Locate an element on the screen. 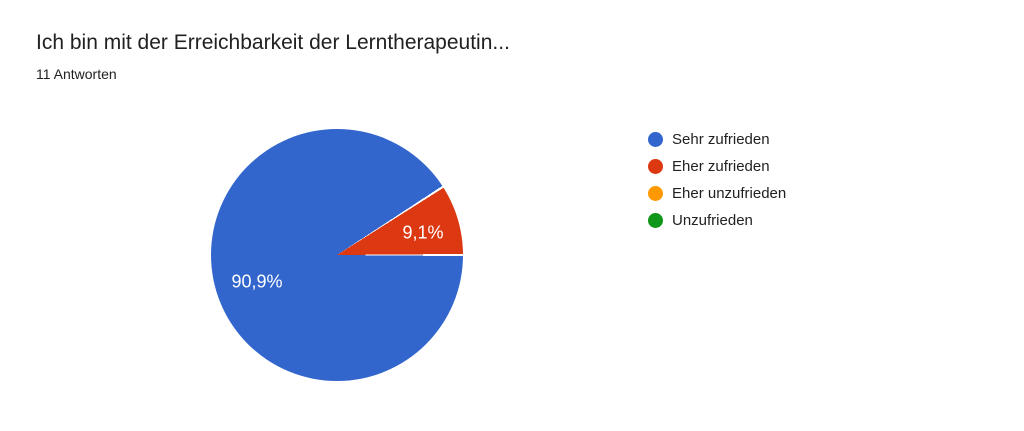 The height and width of the screenshot is (431, 1024). legend-item-label: Eher zufrieden is located at coordinates (721, 166).